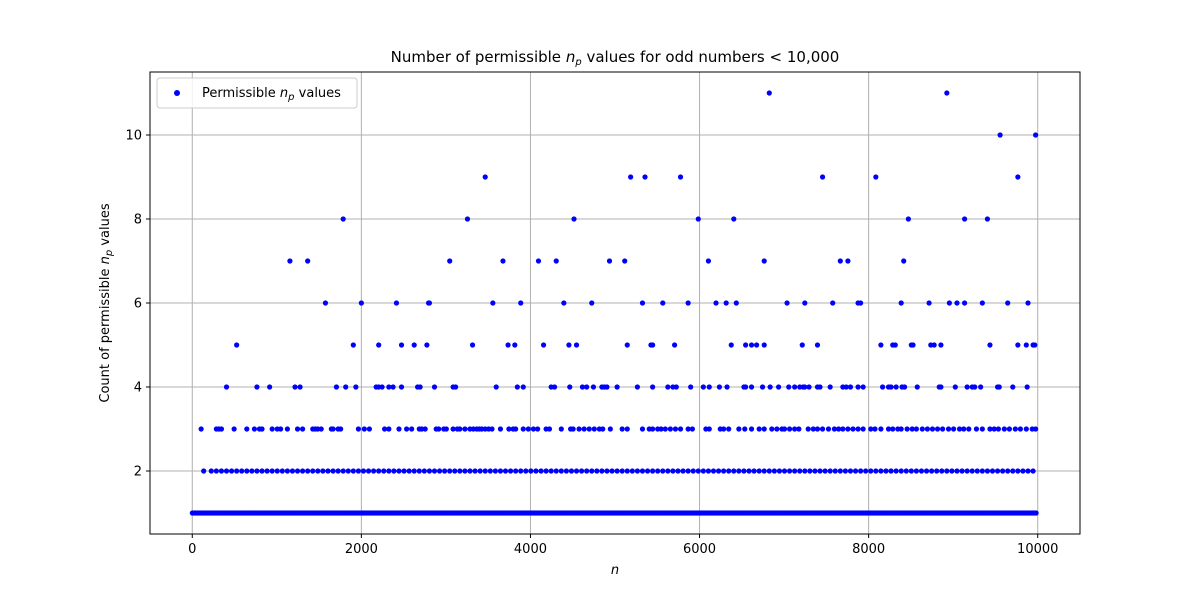 The height and width of the screenshot is (600, 1200). Describe the element at coordinates (133, 136) in the screenshot. I see `y-tick-label: 10` at that location.